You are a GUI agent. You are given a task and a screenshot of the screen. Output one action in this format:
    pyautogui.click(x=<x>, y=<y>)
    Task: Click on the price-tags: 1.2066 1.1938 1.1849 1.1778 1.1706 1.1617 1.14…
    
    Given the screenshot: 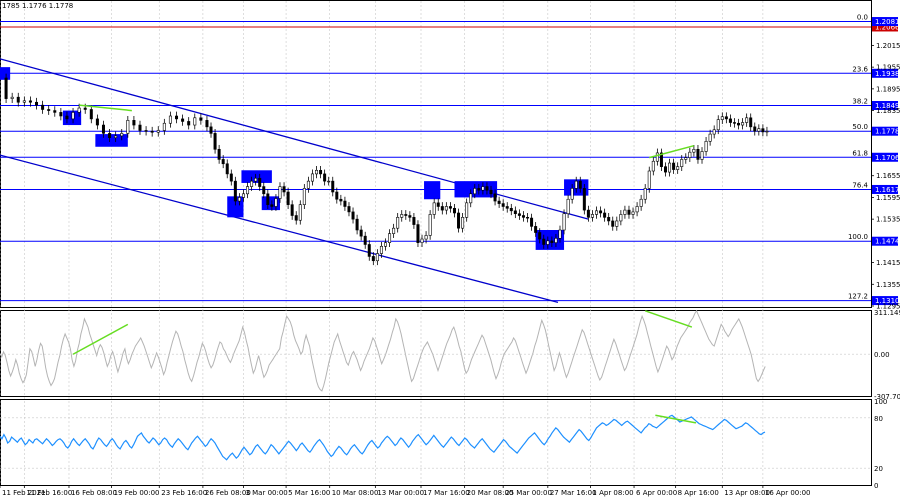 What is the action you would take?
    pyautogui.click(x=886, y=161)
    